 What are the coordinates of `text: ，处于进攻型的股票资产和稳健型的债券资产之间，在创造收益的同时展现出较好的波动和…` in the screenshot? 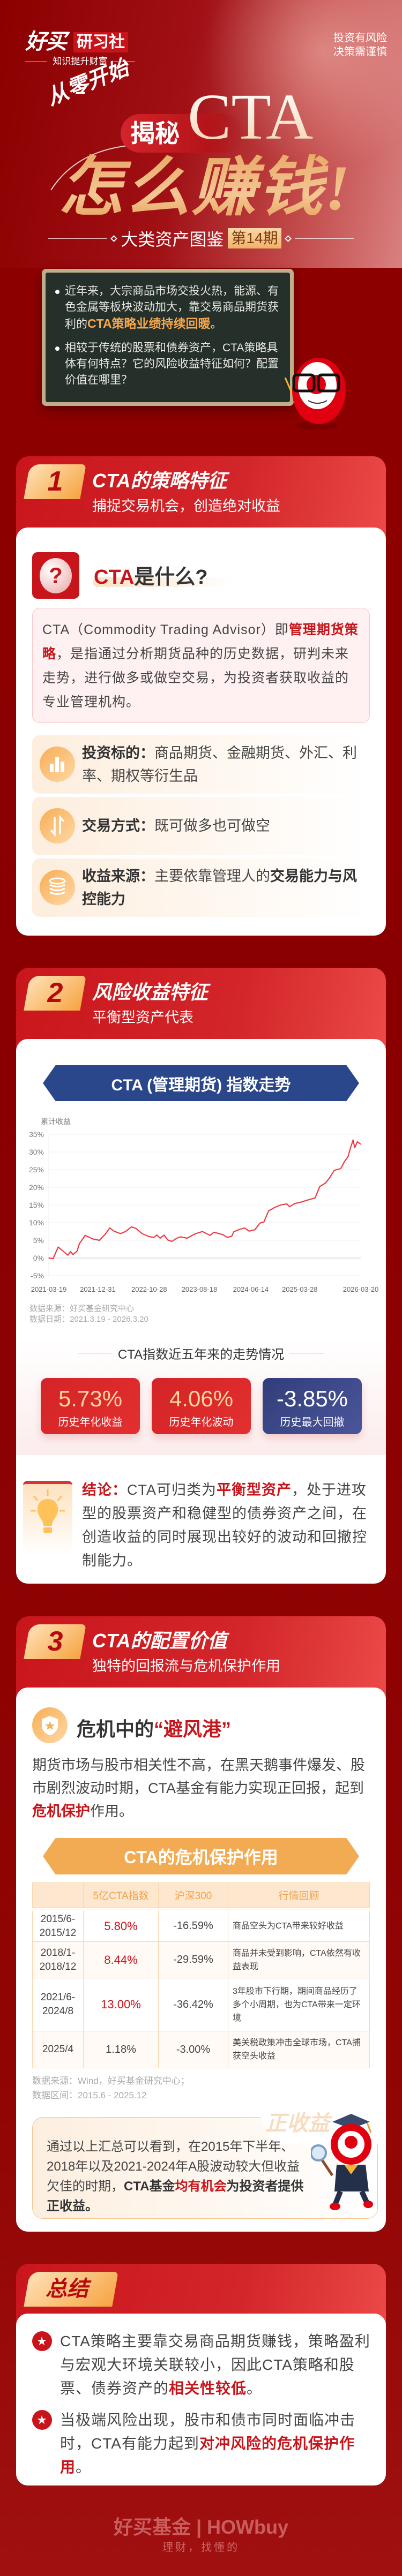 It's located at (225, 1525).